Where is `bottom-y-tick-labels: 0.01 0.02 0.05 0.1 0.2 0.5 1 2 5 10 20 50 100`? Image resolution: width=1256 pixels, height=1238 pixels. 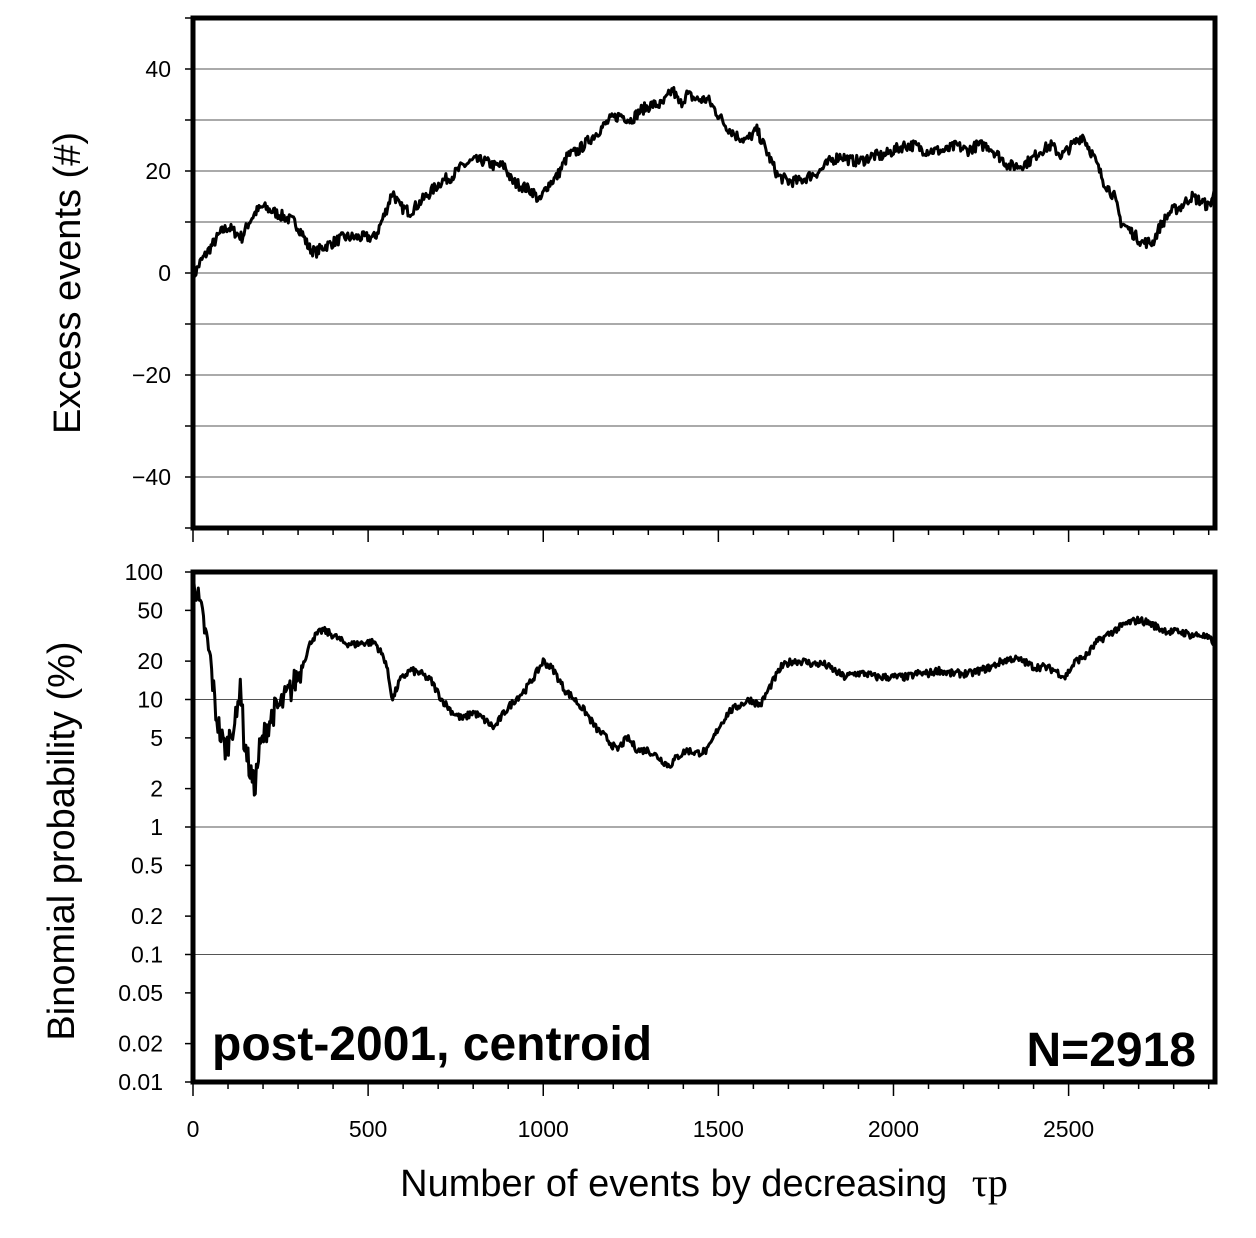 bottom-y-tick-labels: 0.01 0.02 0.05 0.1 0.2 0.5 1 2 5 10 20 50 100 is located at coordinates (140, 827).